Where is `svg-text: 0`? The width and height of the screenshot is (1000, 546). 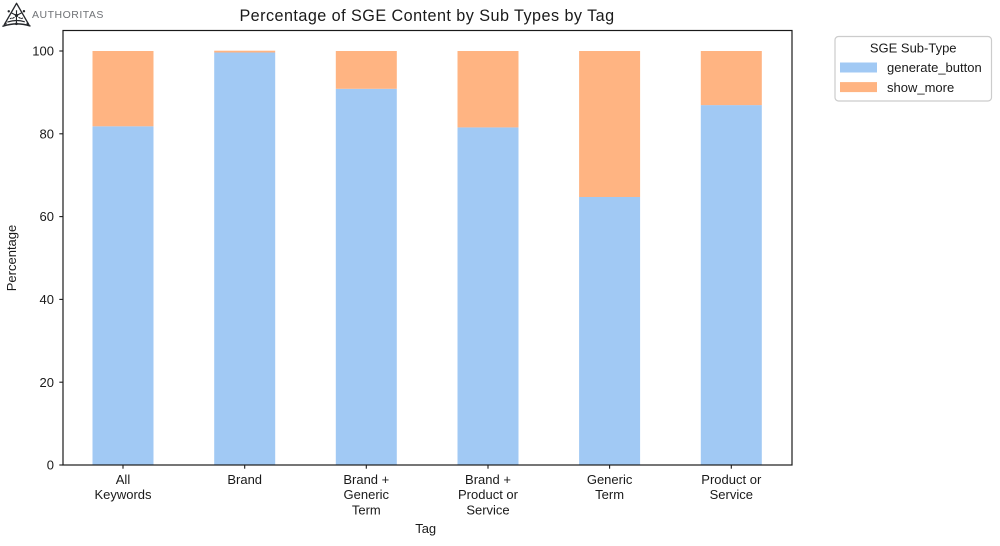 svg-text: 0 is located at coordinates (50, 465).